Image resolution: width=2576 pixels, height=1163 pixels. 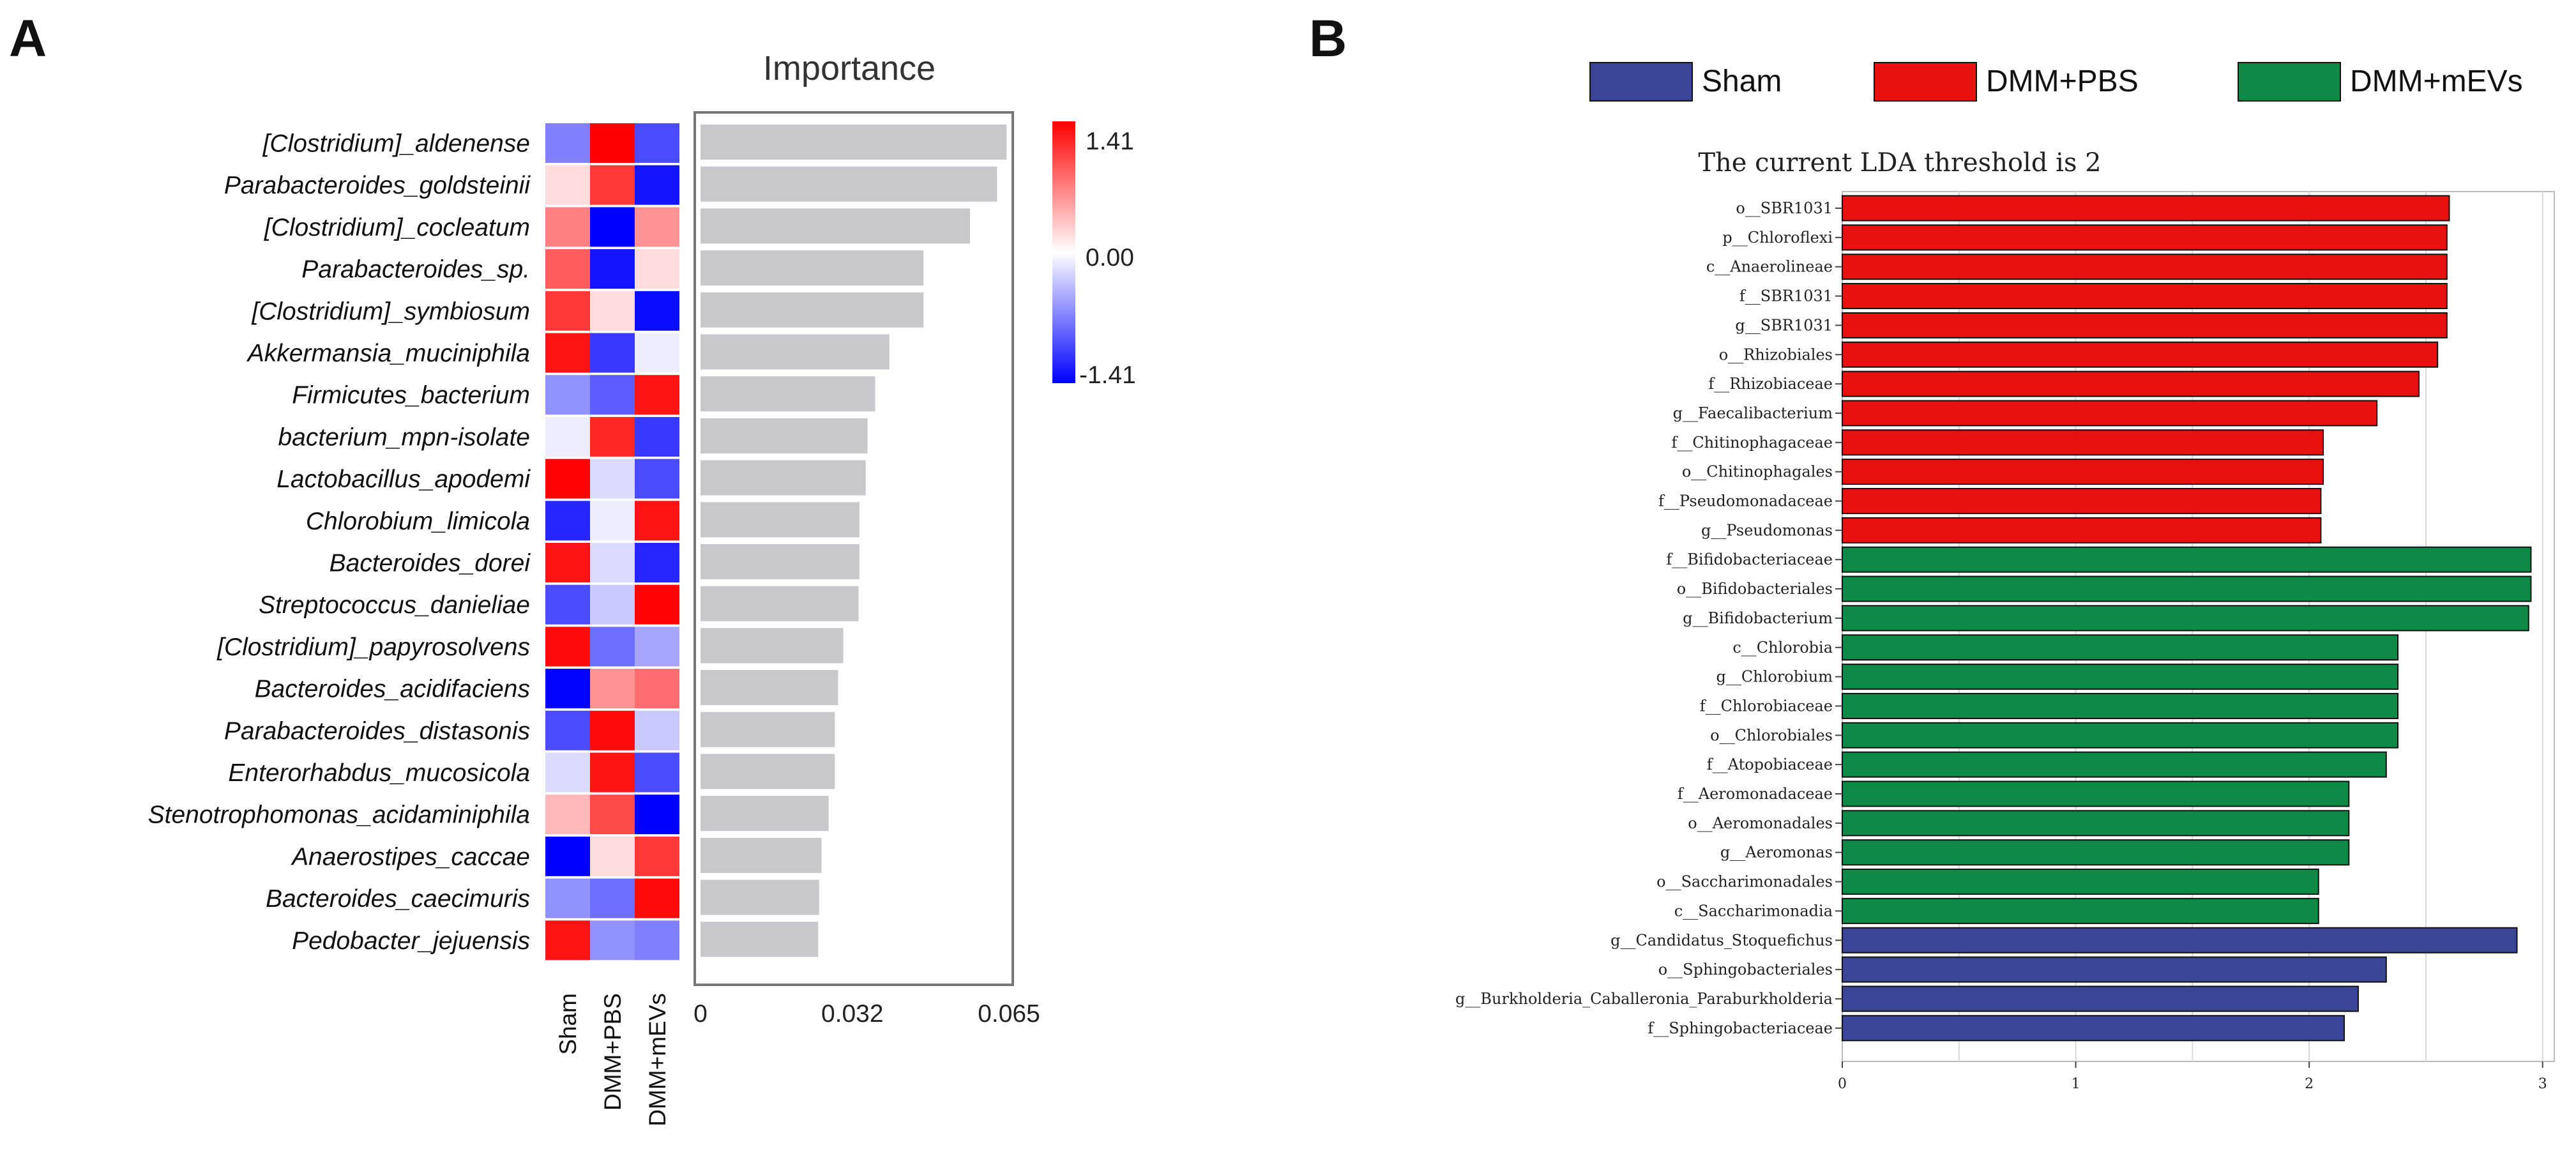 I want to click on lda-taxon-label: o__Chitinophagales, so click(x=1758, y=472).